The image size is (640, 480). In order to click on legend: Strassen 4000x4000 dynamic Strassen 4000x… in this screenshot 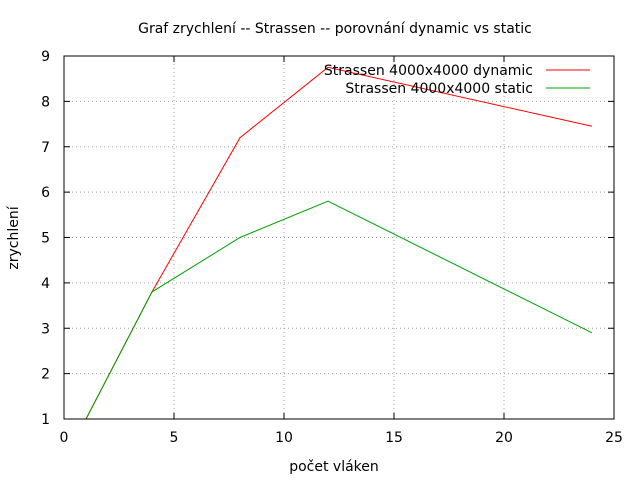, I will do `click(457, 80)`.